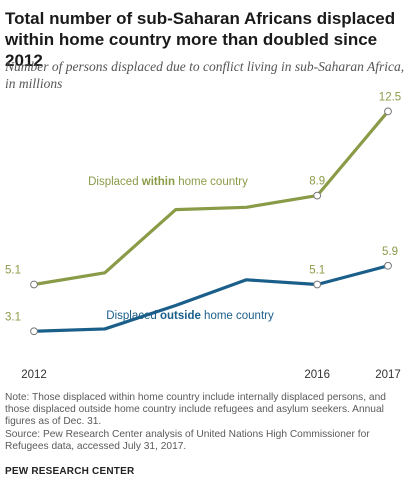 Image resolution: width=415 pixels, height=495 pixels. I want to click on series-line, so click(211, 298).